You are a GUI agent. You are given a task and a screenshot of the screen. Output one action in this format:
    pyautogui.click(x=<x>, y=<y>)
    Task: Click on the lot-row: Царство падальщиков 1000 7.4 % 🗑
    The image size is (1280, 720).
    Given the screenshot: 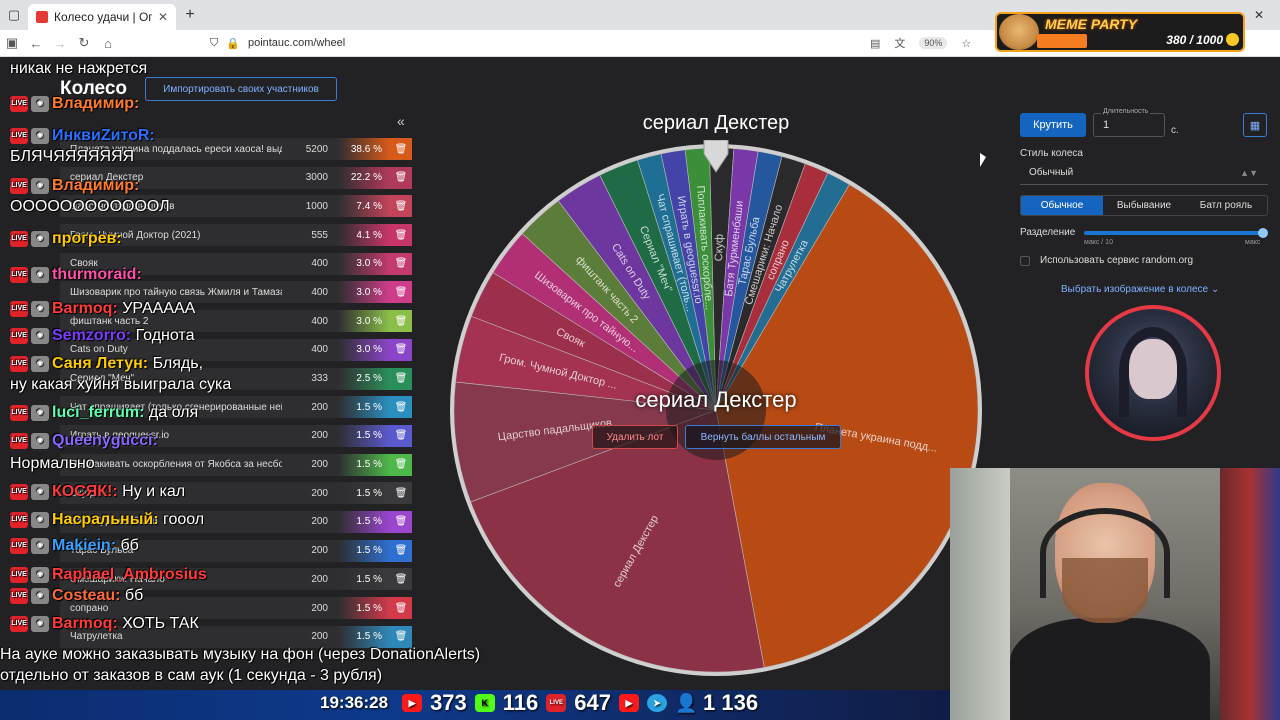 What is the action you would take?
    pyautogui.click(x=236, y=206)
    